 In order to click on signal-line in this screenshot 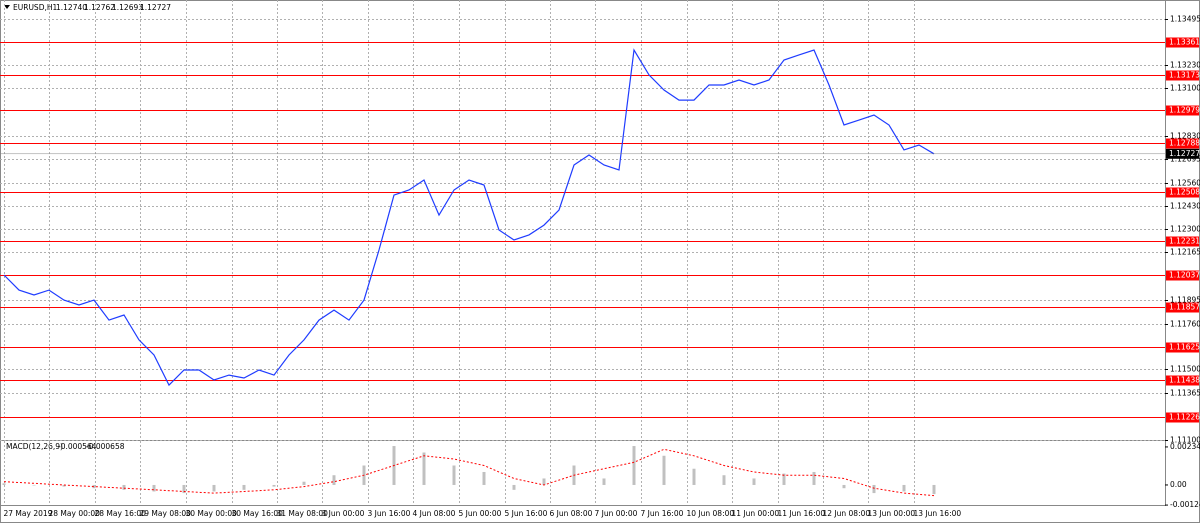, I will do `click(469, 472)`.